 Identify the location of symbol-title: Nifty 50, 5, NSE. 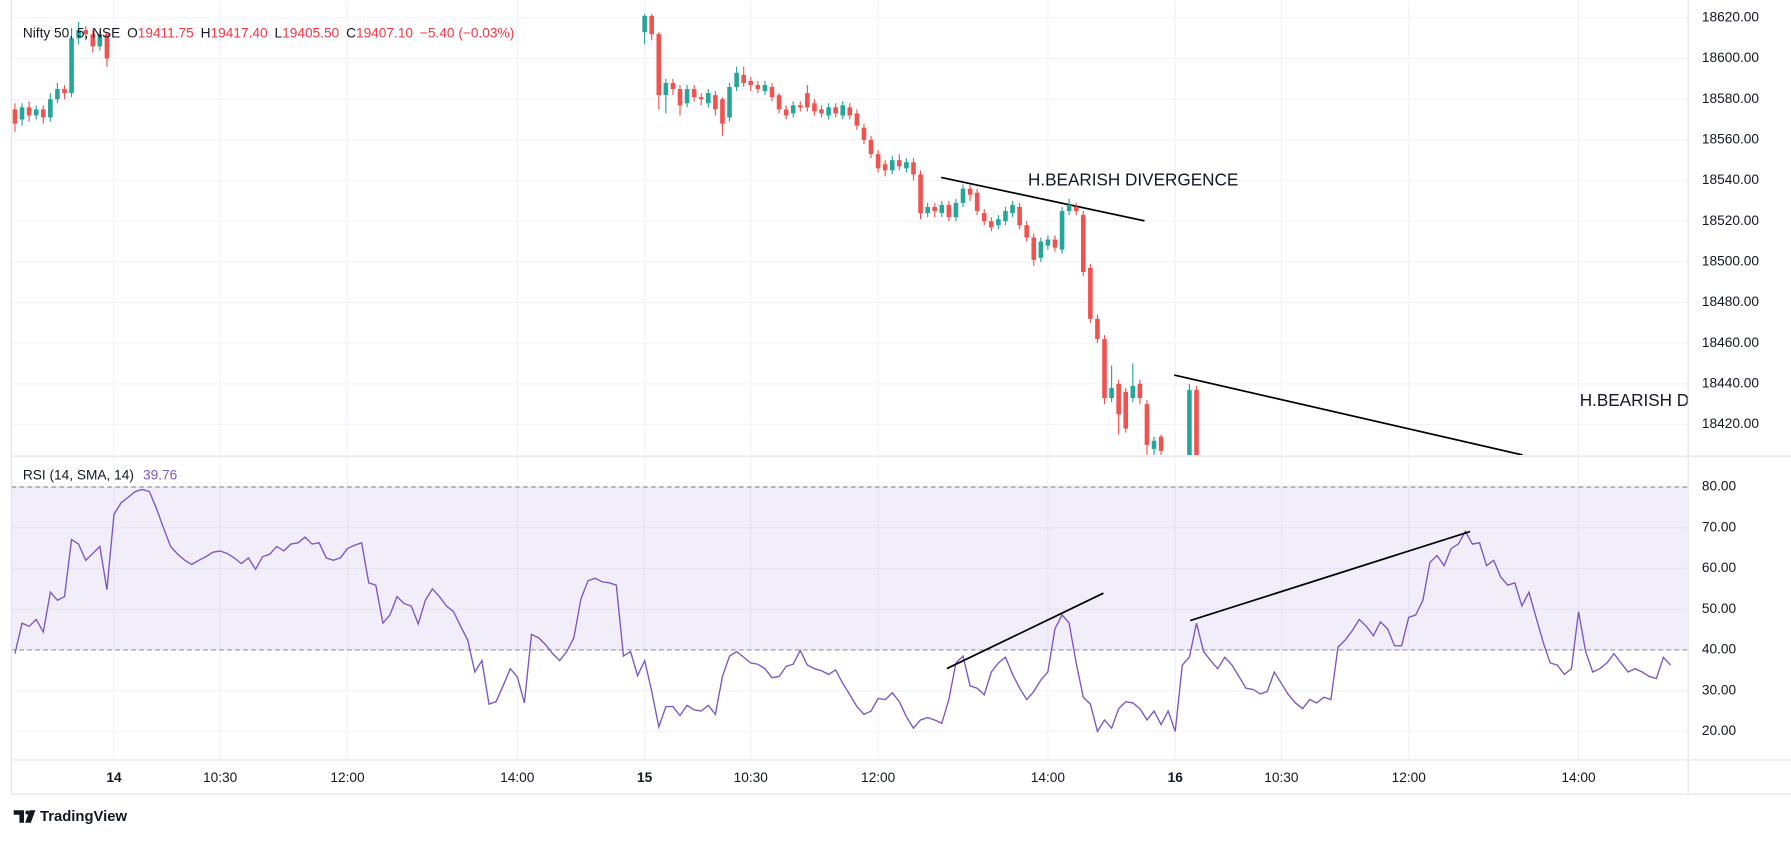
(71, 32).